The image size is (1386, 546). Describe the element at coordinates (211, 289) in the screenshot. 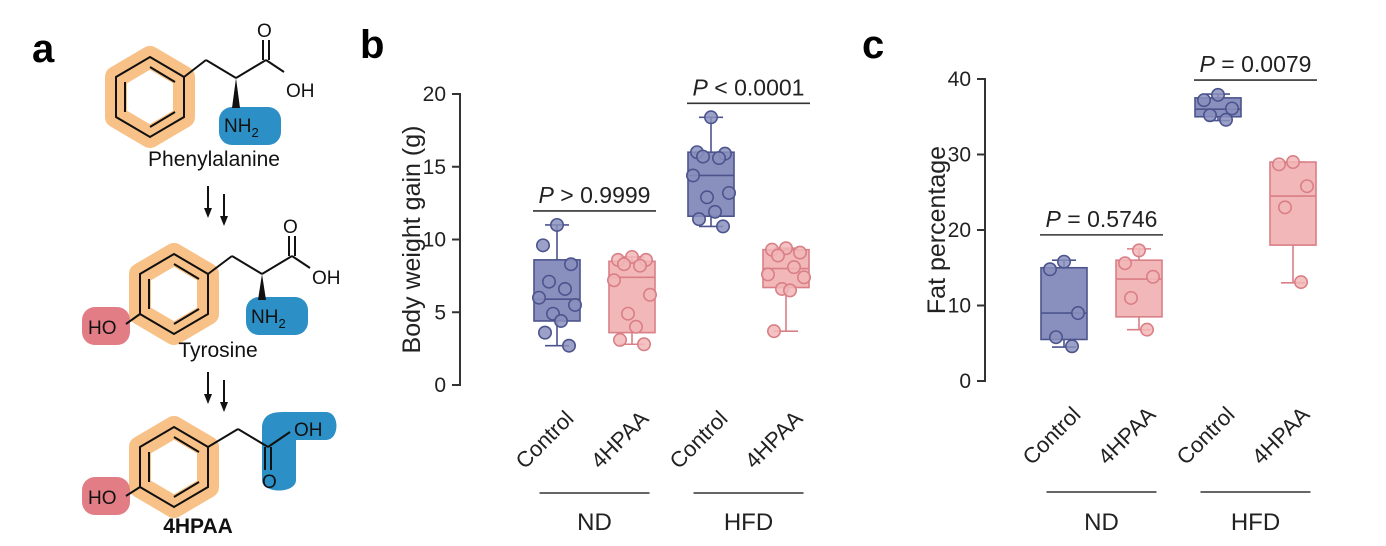

I see `tyrosine-molecule: O OH HO NH2 Tyrosine` at that location.